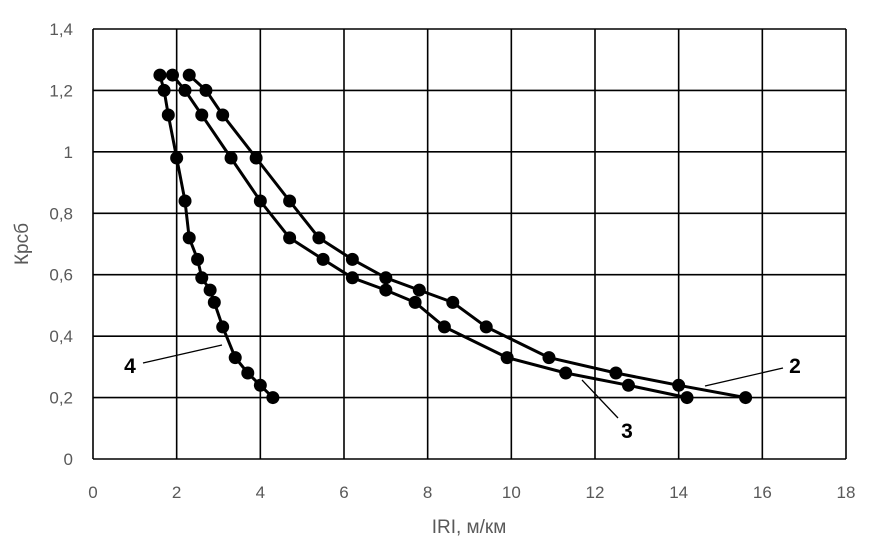 The height and width of the screenshot is (553, 877). Describe the element at coordinates (182, 354) in the screenshot. I see `series-4-leader` at that location.